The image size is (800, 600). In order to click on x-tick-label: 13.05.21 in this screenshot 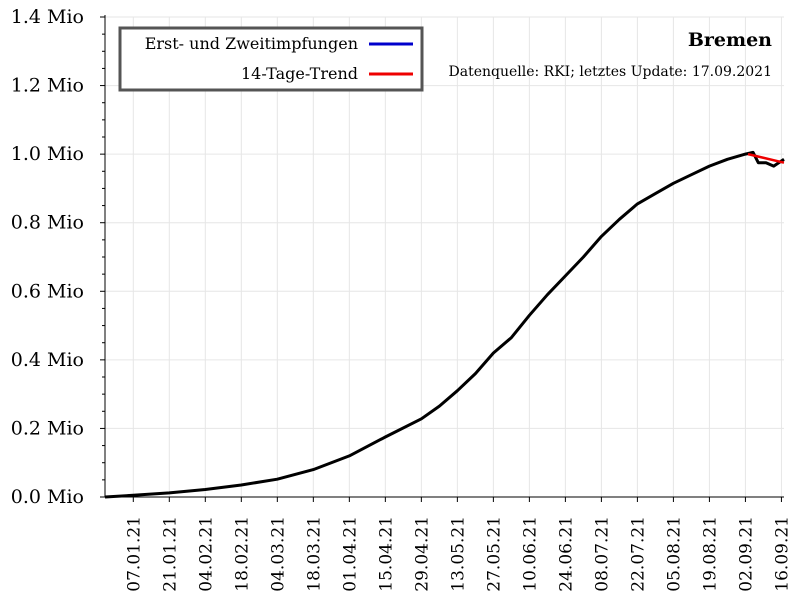, I will do `click(458, 554)`.